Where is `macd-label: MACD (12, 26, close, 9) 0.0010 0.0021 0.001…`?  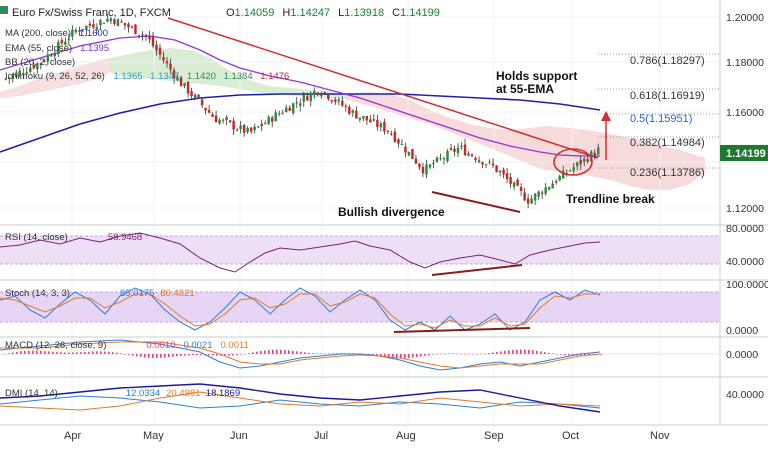 macd-label: MACD (12, 26, close, 9) 0.0010 0.0021 0.001… is located at coordinates (127, 345).